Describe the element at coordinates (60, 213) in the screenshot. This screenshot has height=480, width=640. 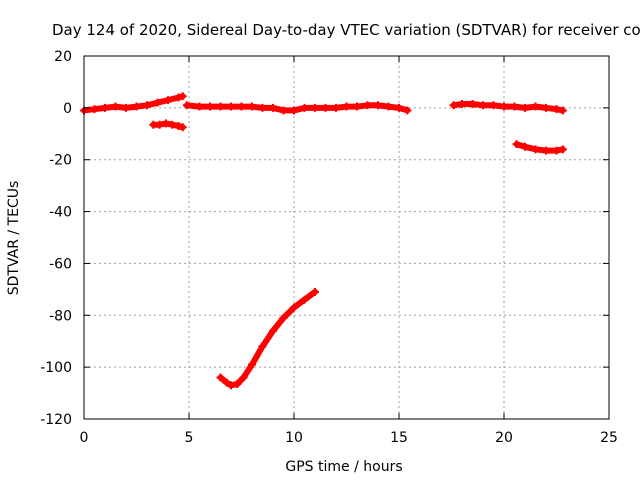
I see `y-tick-label: -40` at that location.